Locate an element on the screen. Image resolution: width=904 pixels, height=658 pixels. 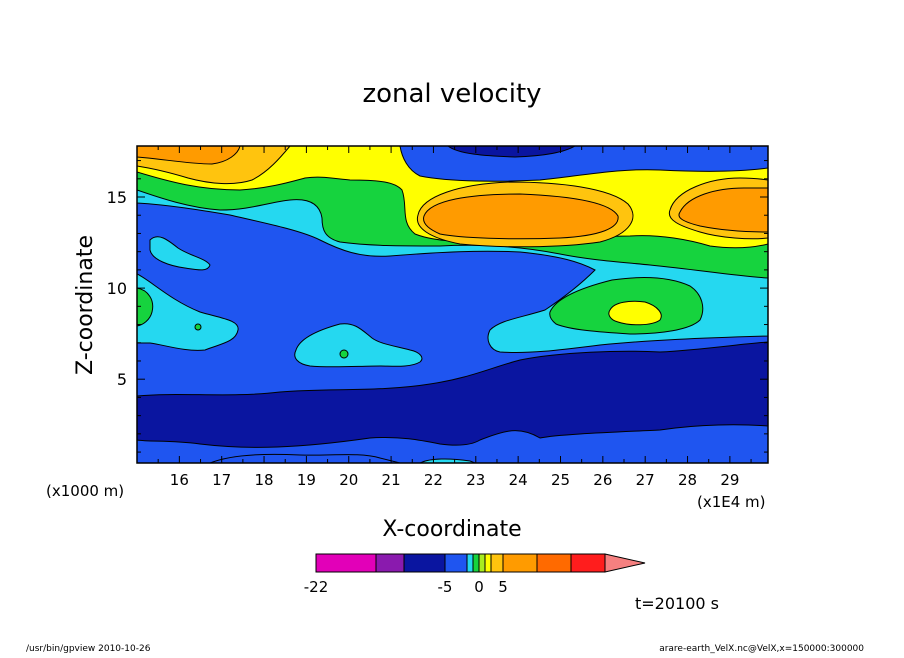
time-label: t=20100 s is located at coordinates (677, 603).